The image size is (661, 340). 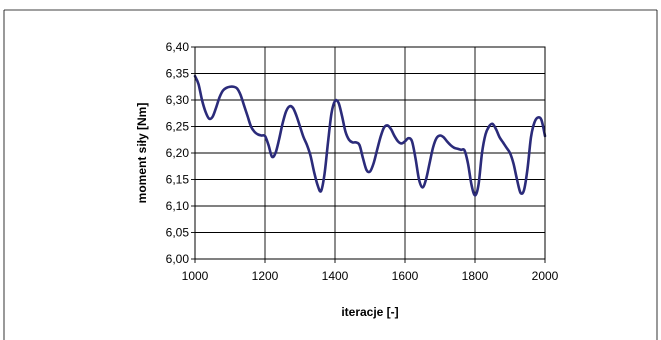 I want to click on y-tick-label: 6,20, so click(x=178, y=153).